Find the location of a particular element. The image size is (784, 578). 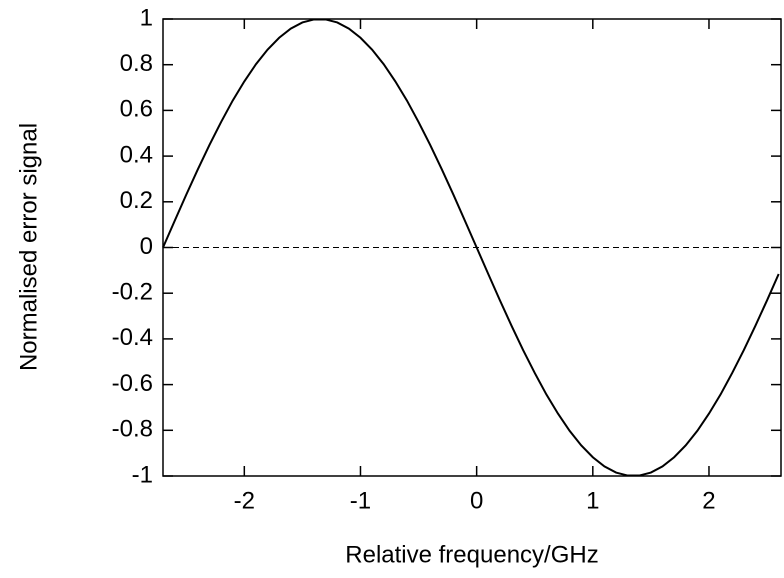

x-tick-label: -1 is located at coordinates (360, 500).